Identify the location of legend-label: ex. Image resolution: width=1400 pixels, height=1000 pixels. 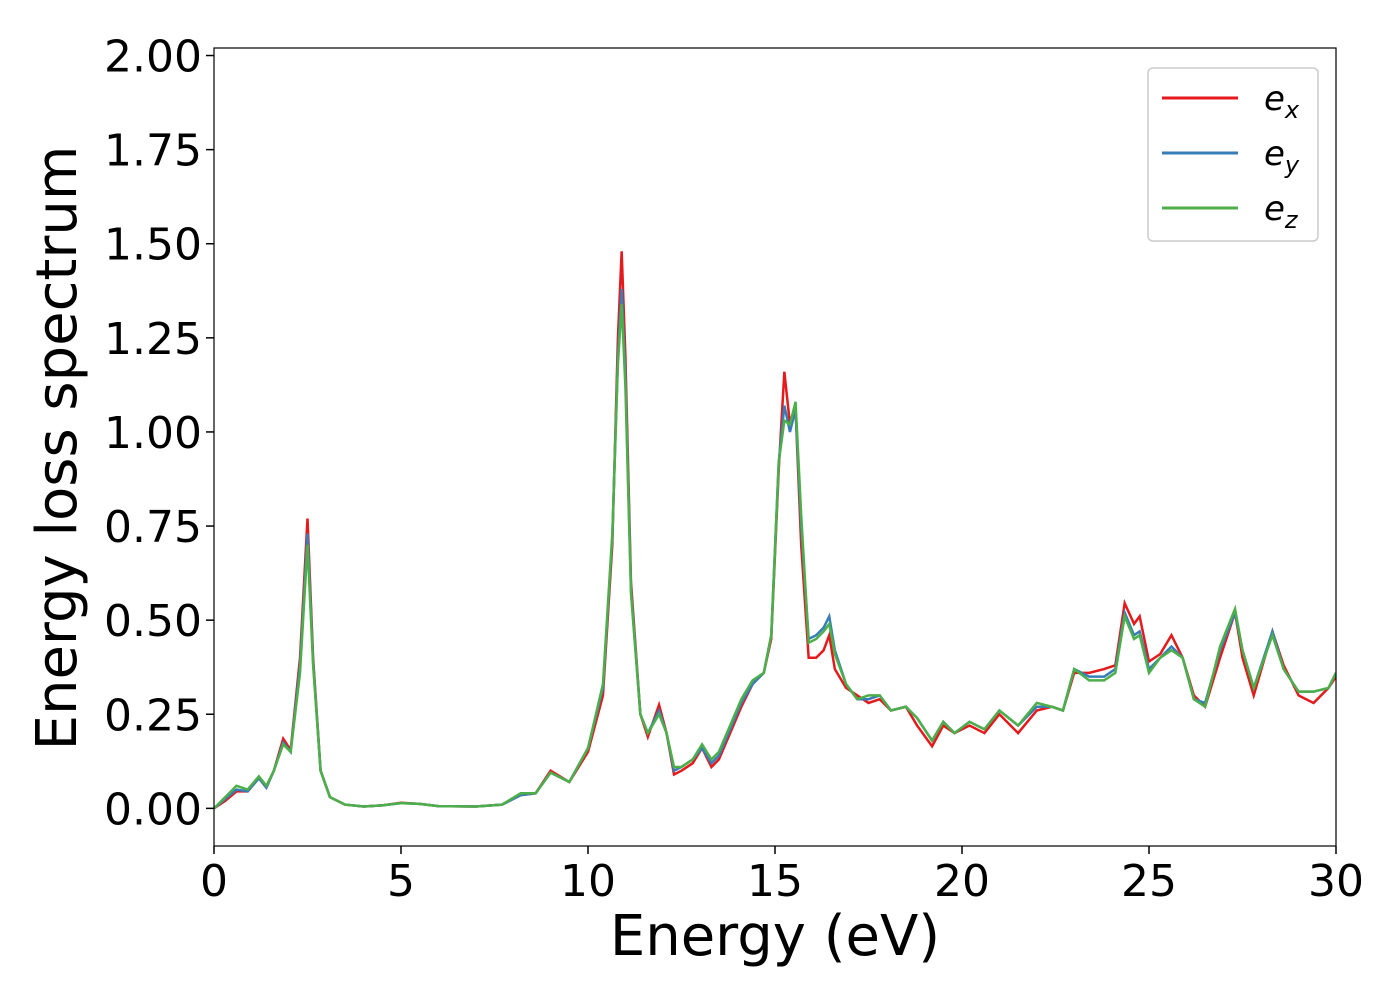
(1282, 101).